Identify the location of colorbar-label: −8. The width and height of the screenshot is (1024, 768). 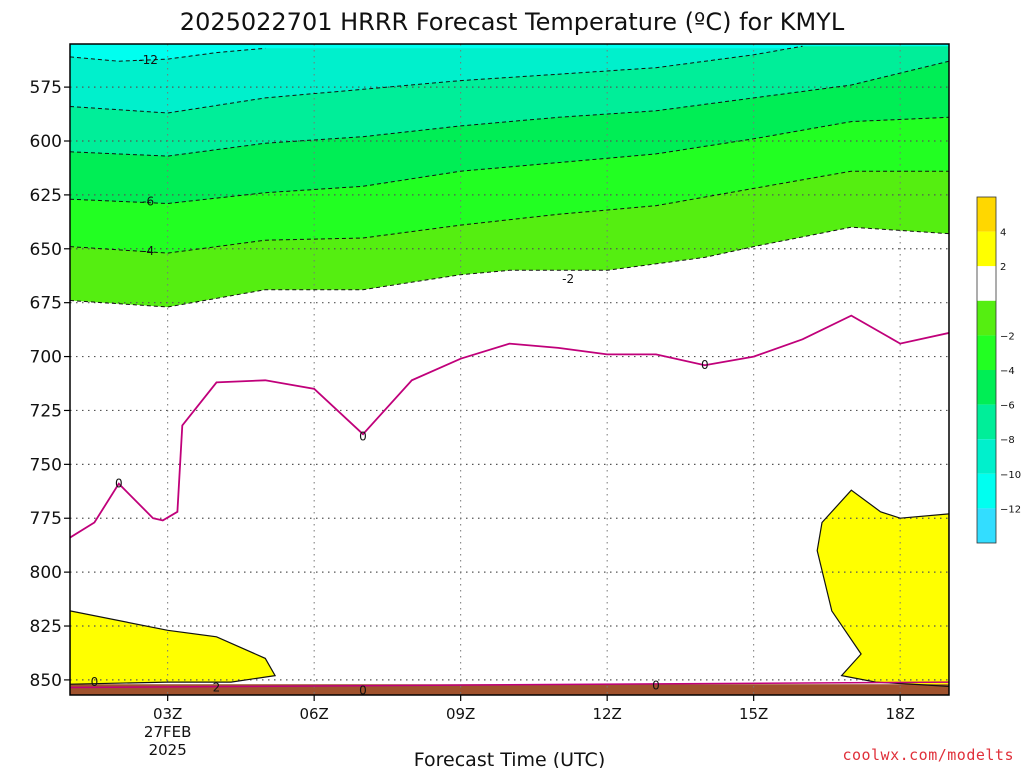
(1007, 440).